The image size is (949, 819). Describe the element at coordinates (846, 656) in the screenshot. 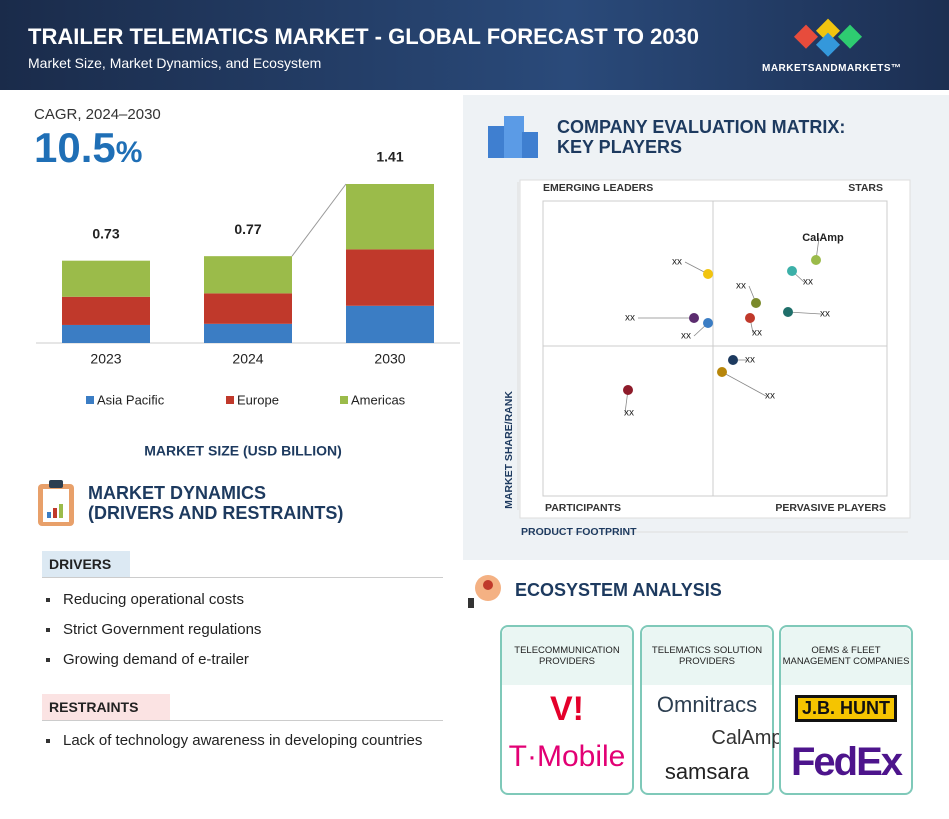

I see `column-heading: OEMS & FLEET MANAGEMENT COMPANIES` at that location.